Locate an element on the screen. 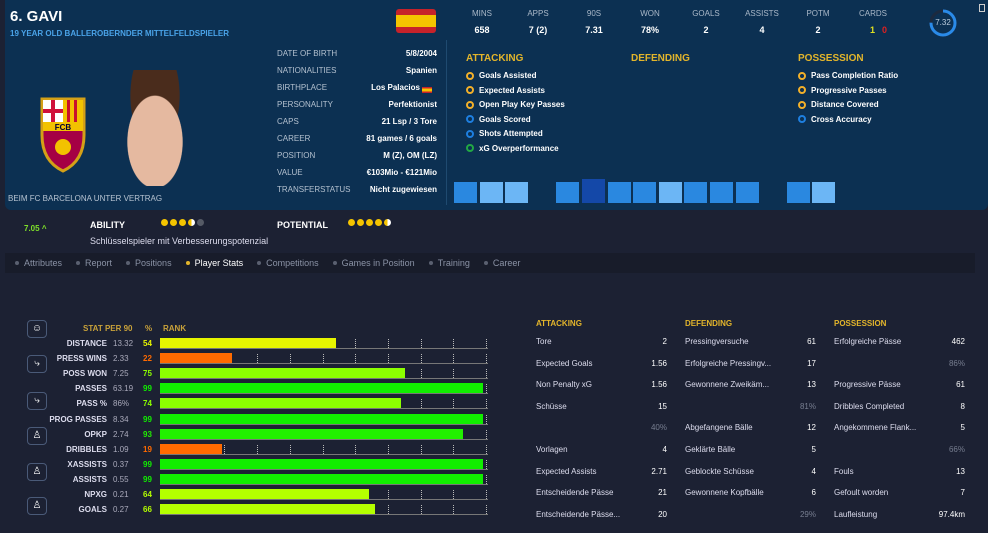  stat-name: PROG PASSES is located at coordinates (78, 419).